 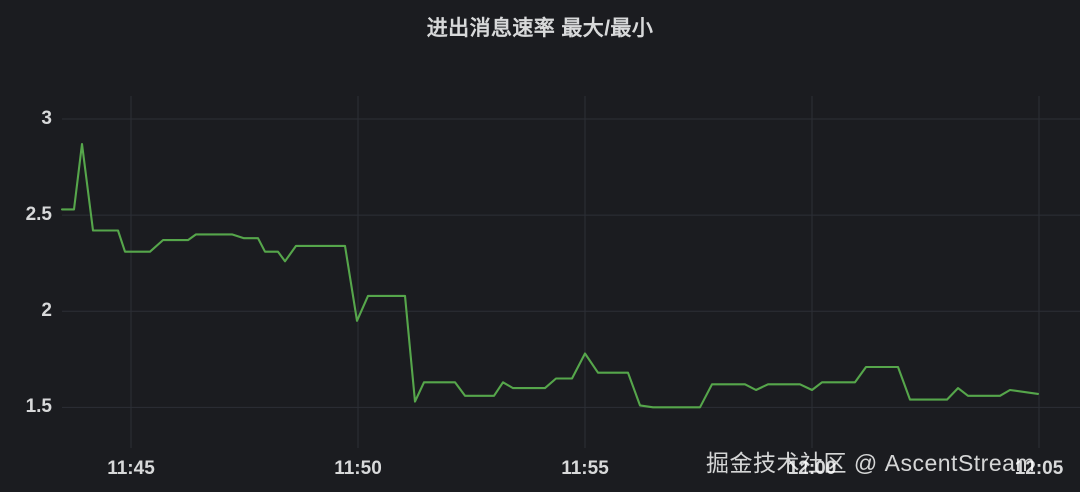 I want to click on x-tick-label: 11:50, so click(x=358, y=468).